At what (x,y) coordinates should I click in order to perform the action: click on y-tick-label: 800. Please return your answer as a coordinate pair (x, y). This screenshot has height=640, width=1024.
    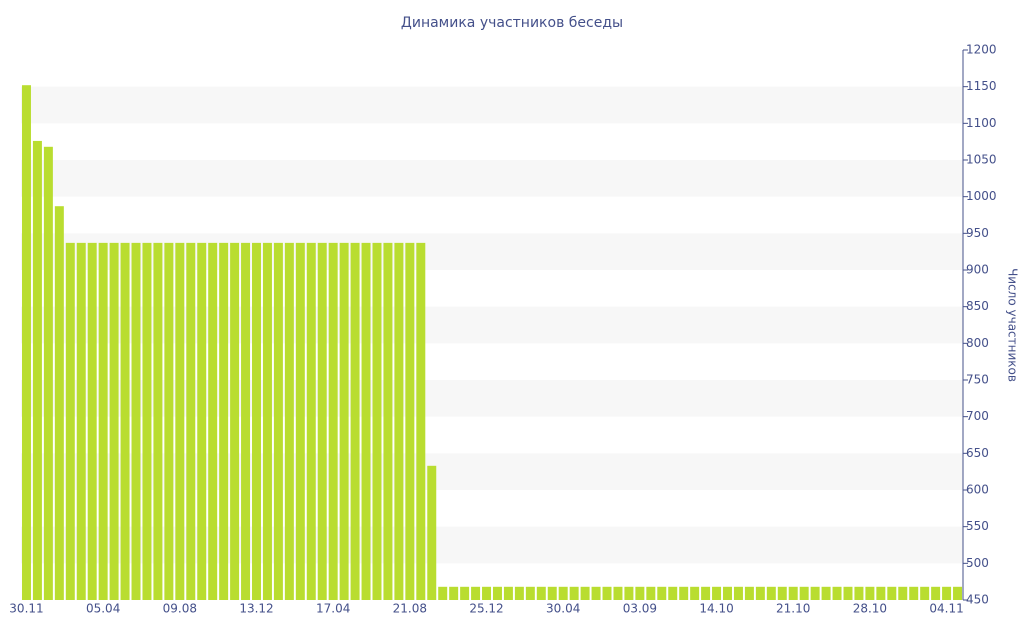
    Looking at the image, I should click on (977, 343).